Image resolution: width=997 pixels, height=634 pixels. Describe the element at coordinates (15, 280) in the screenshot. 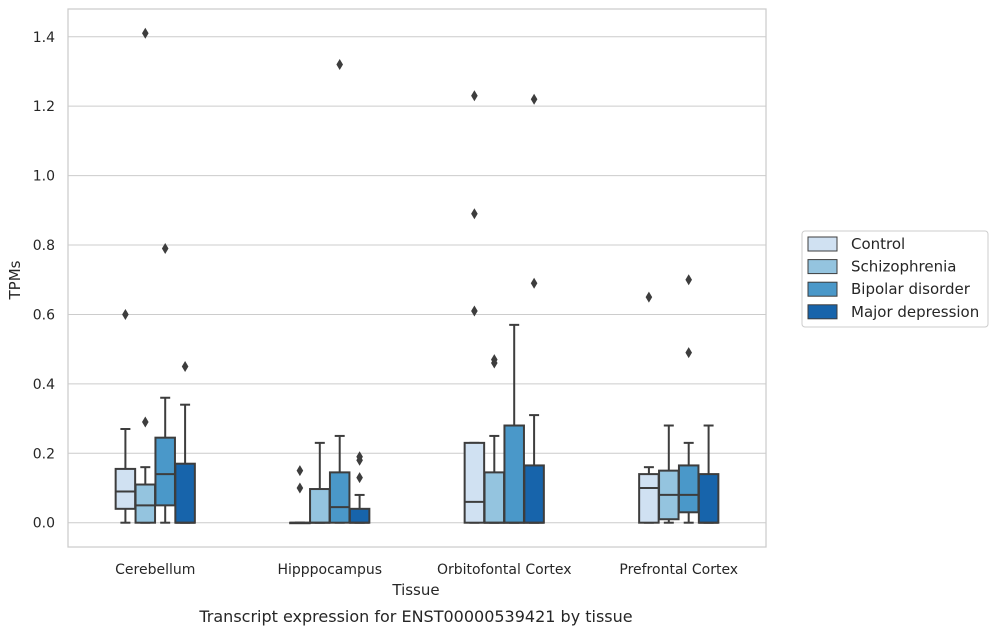

I see `y-axis-title: TPMs` at that location.